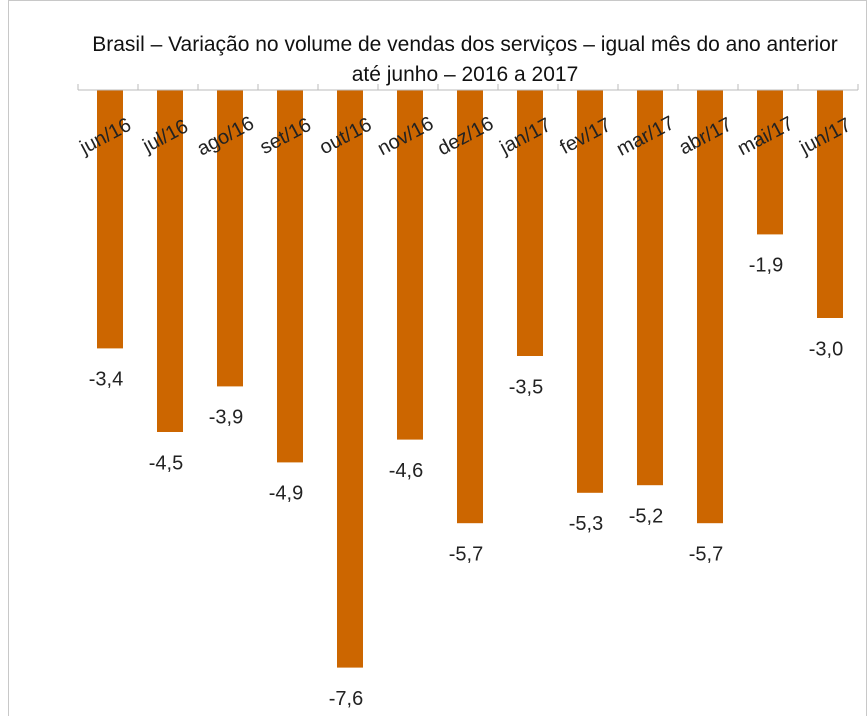 The image size is (868, 716). I want to click on value-label: -3,4, so click(106, 380).